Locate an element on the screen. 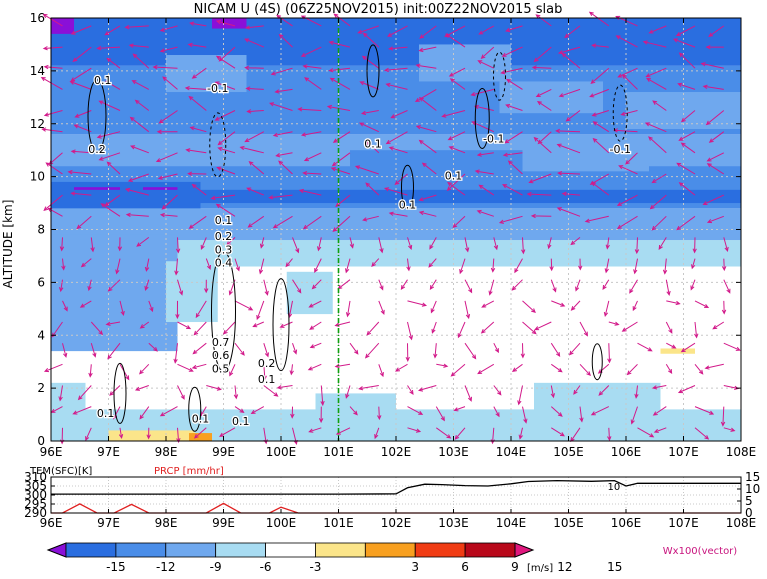  contour-label: 0.3 is located at coordinates (224, 249).